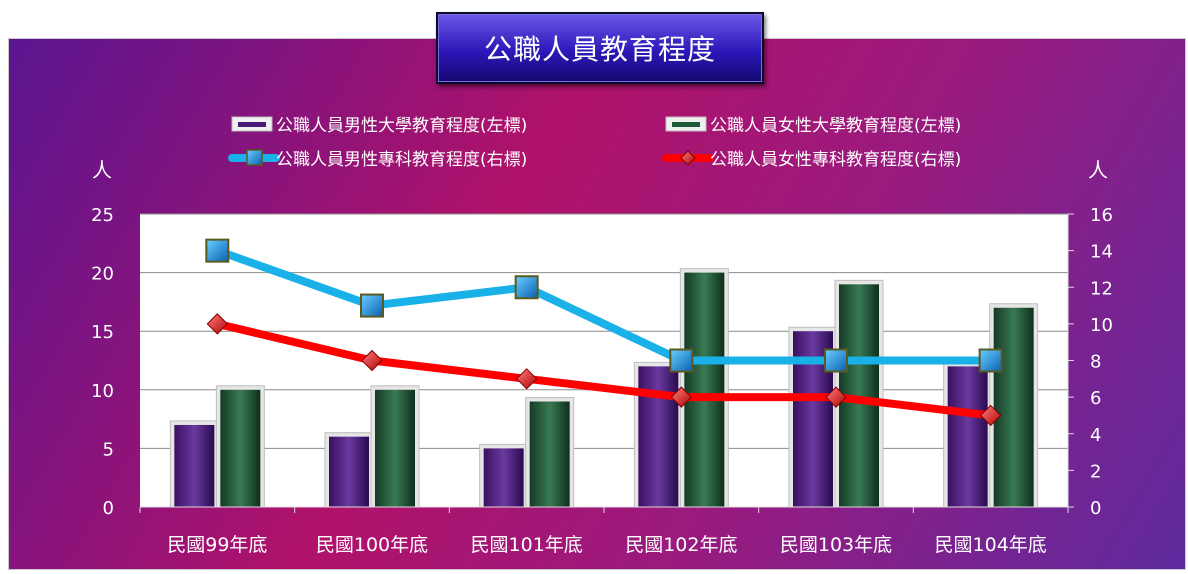 The height and width of the screenshot is (574, 1188). What do you see at coordinates (1098, 170) in the screenshot?
I see `y-axis-right-unit: 人` at bounding box center [1098, 170].